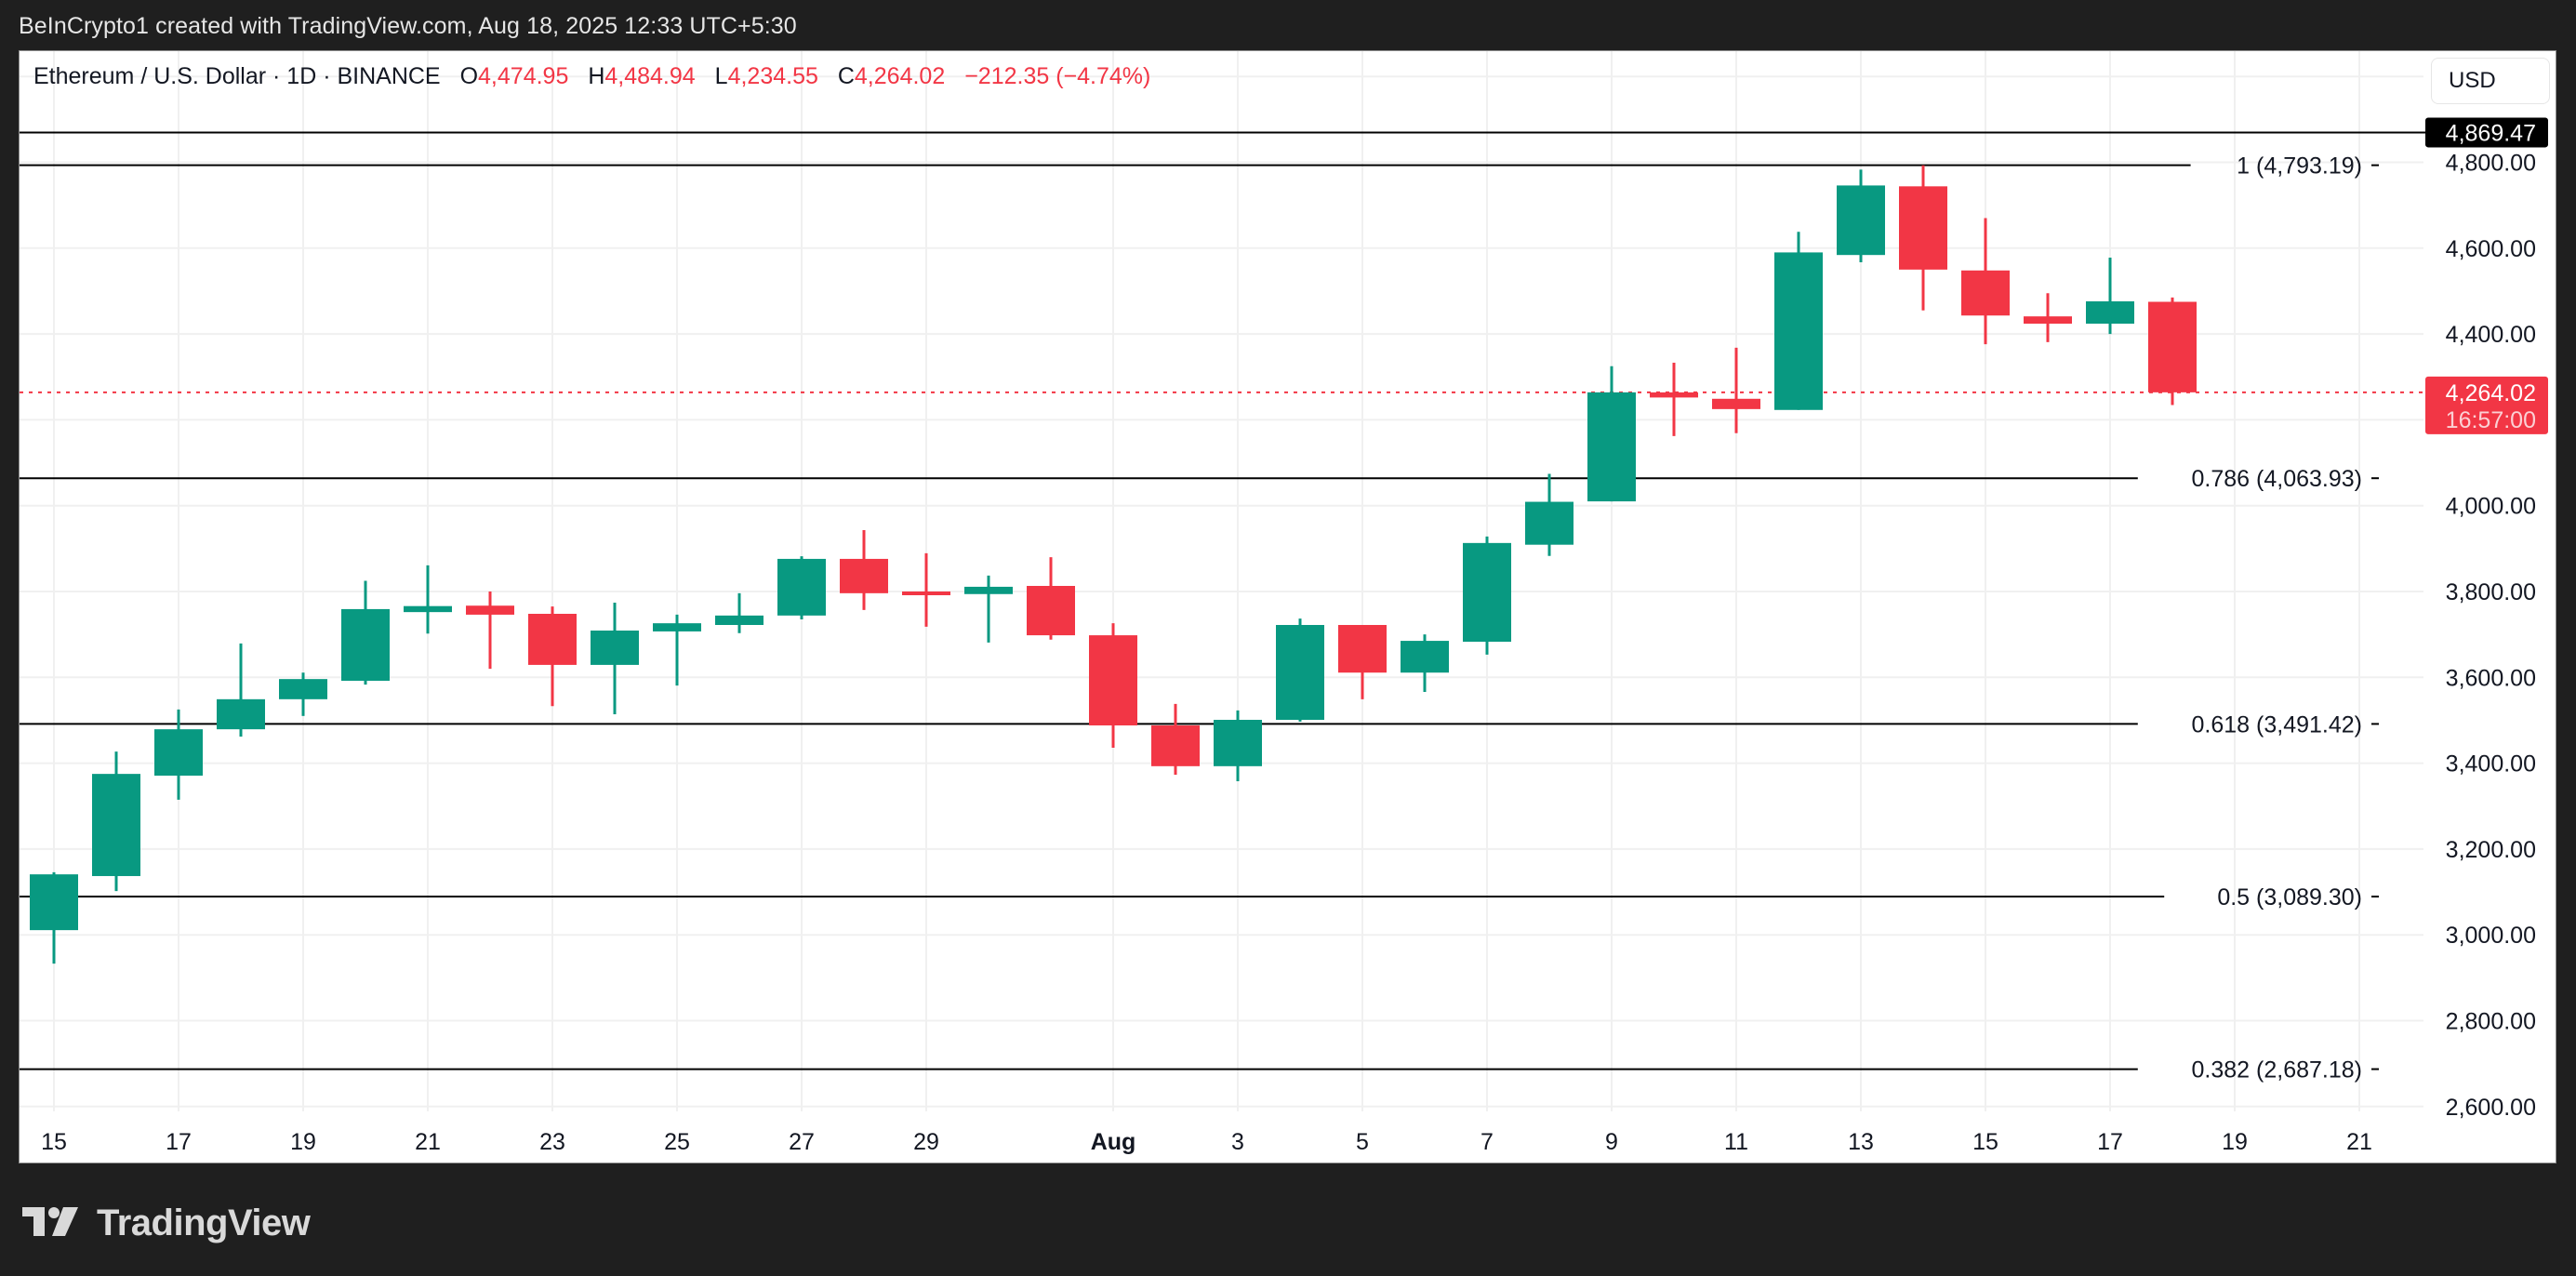 The image size is (2576, 1276). Describe the element at coordinates (1861, 1142) in the screenshot. I see `time-tick-label: 13` at that location.